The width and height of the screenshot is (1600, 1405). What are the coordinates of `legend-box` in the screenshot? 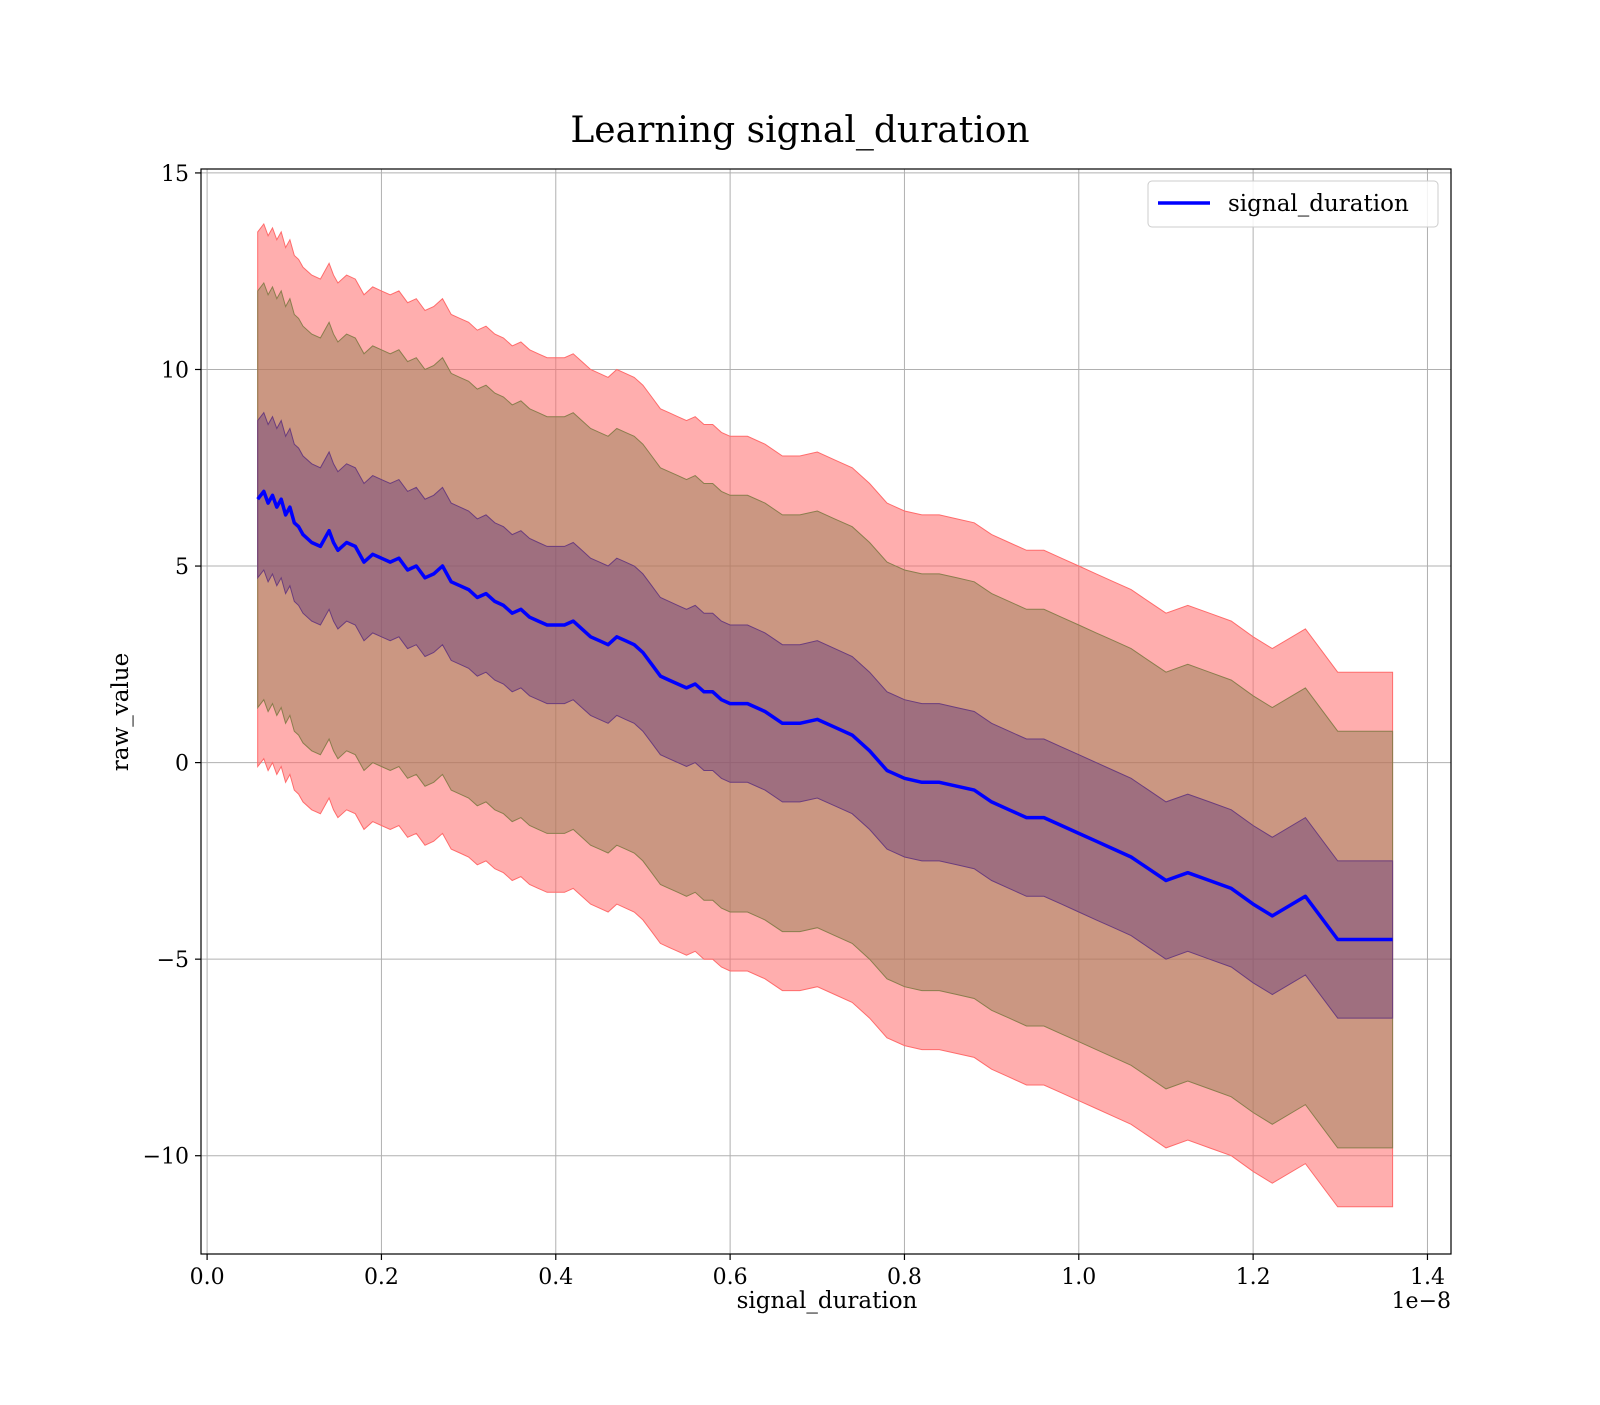 It's located at (1293, 204).